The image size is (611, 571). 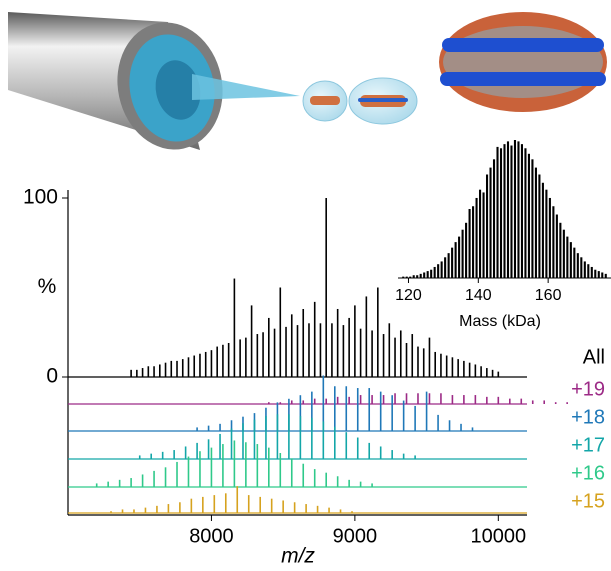 I want to click on x-axis-label: m/z, so click(x=298, y=556).